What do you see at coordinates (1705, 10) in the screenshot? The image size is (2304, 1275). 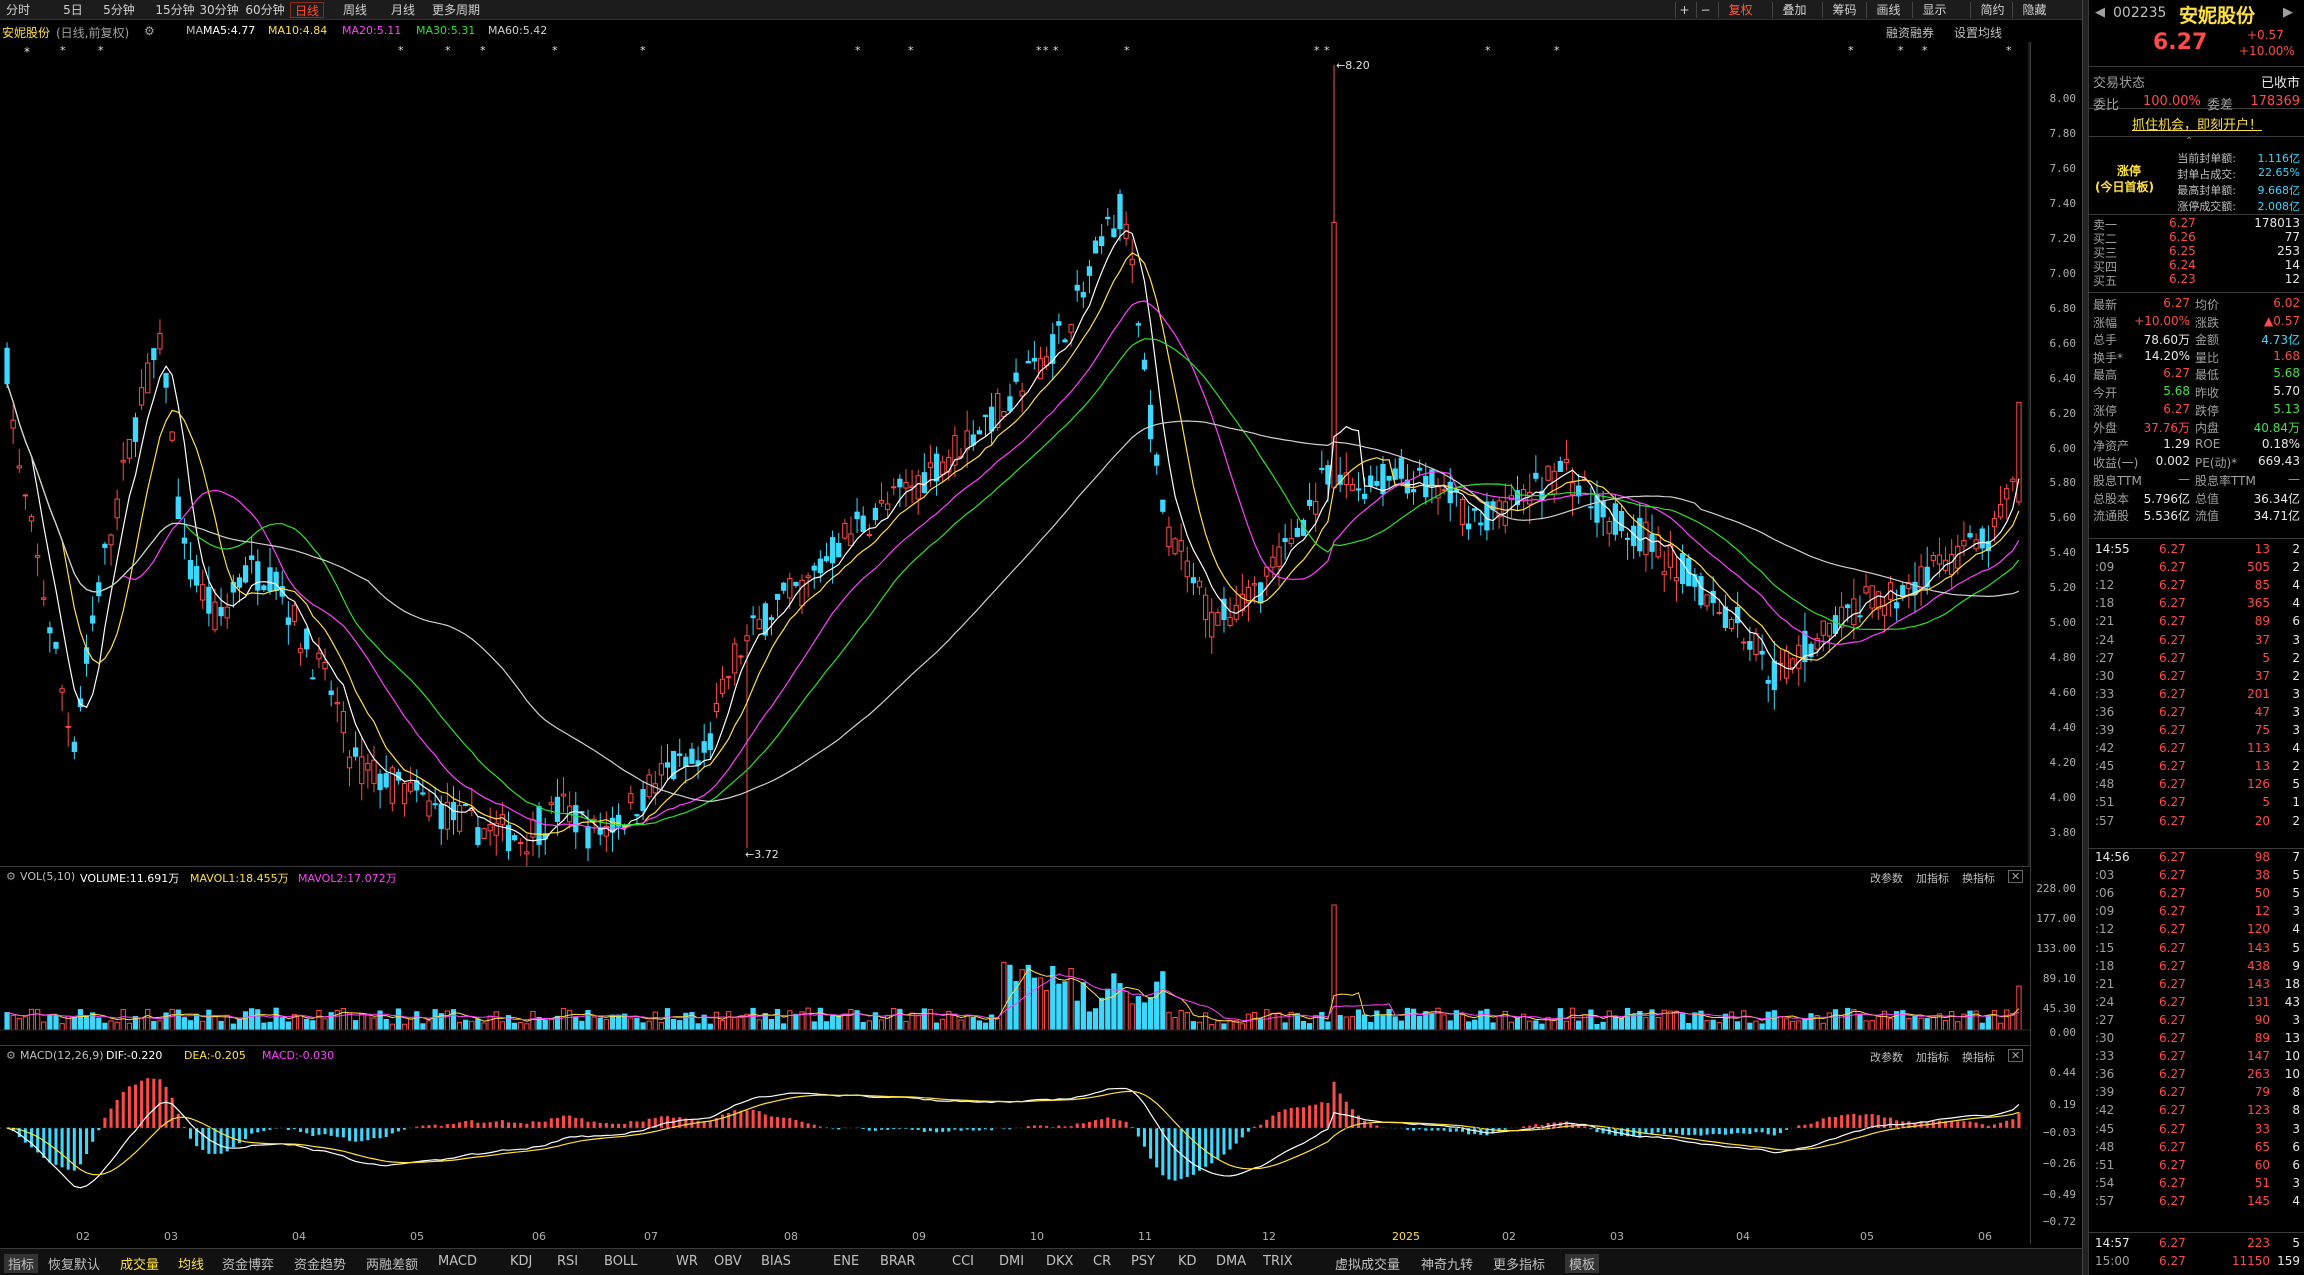 I see `toolbar-zoom-out-button: −` at bounding box center [1705, 10].